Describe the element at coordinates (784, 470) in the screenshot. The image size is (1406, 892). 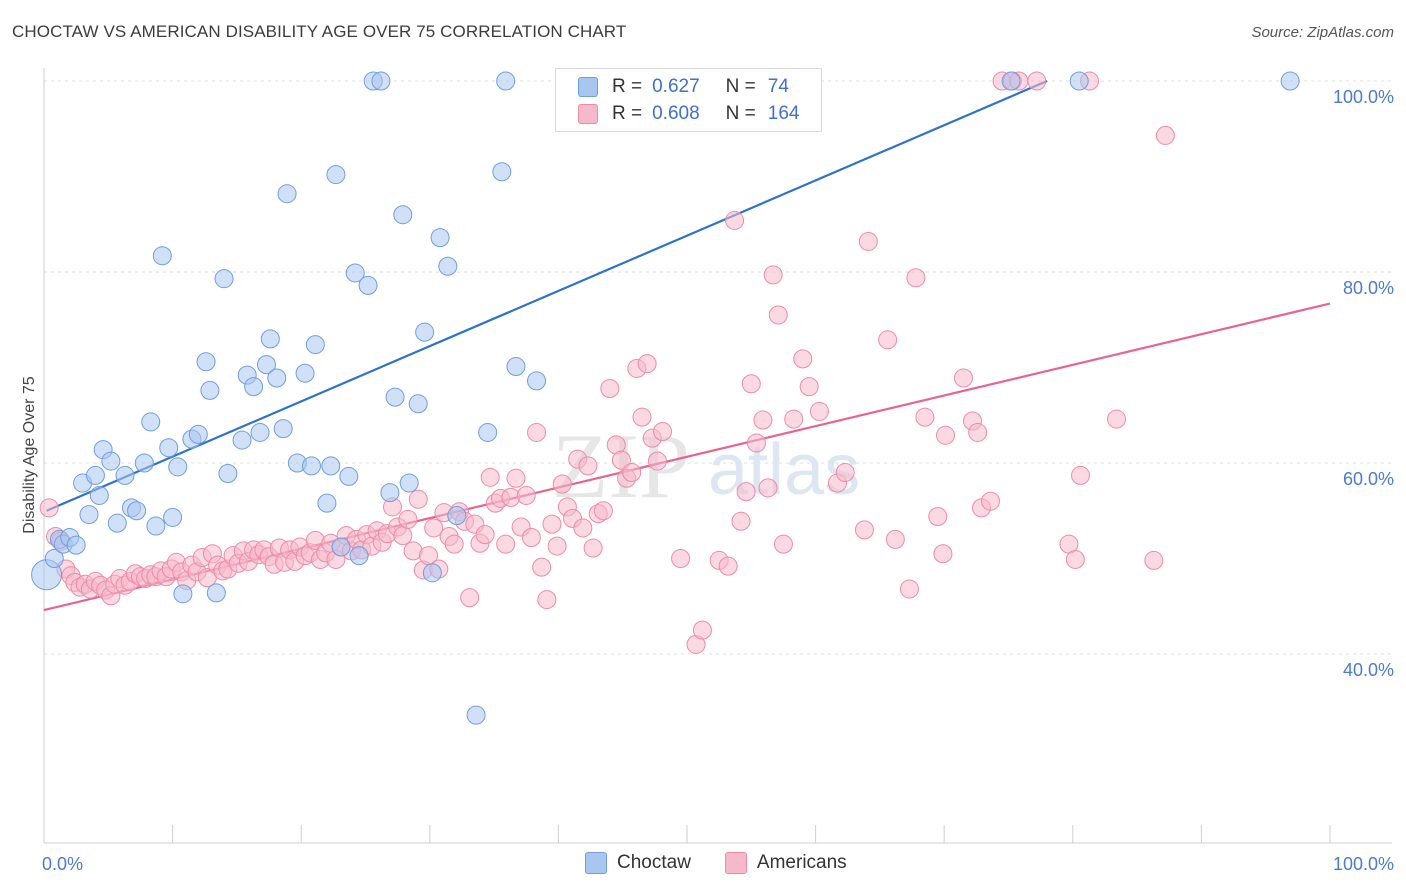
I see `watermark-atlas: atlas` at that location.